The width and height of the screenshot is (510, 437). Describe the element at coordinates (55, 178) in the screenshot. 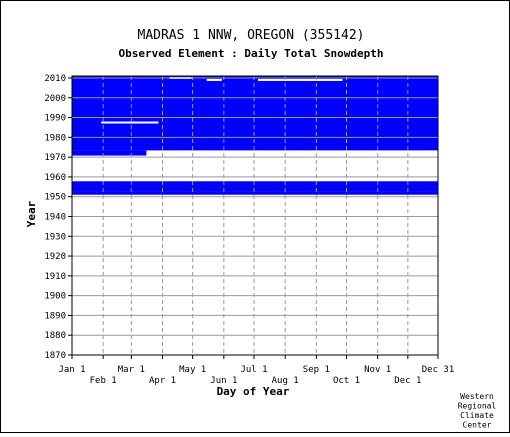

I see `y-tick-label: 1960` at that location.